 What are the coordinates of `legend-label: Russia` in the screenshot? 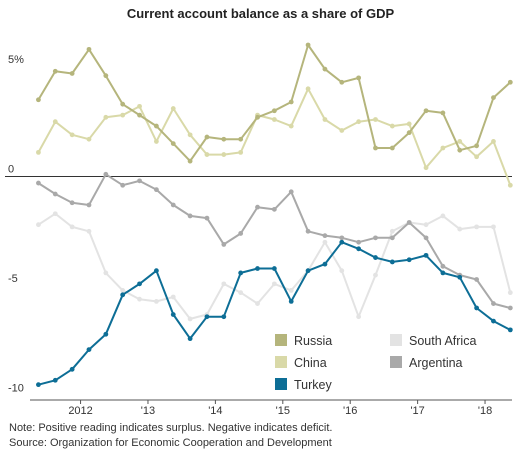 It's located at (313, 341).